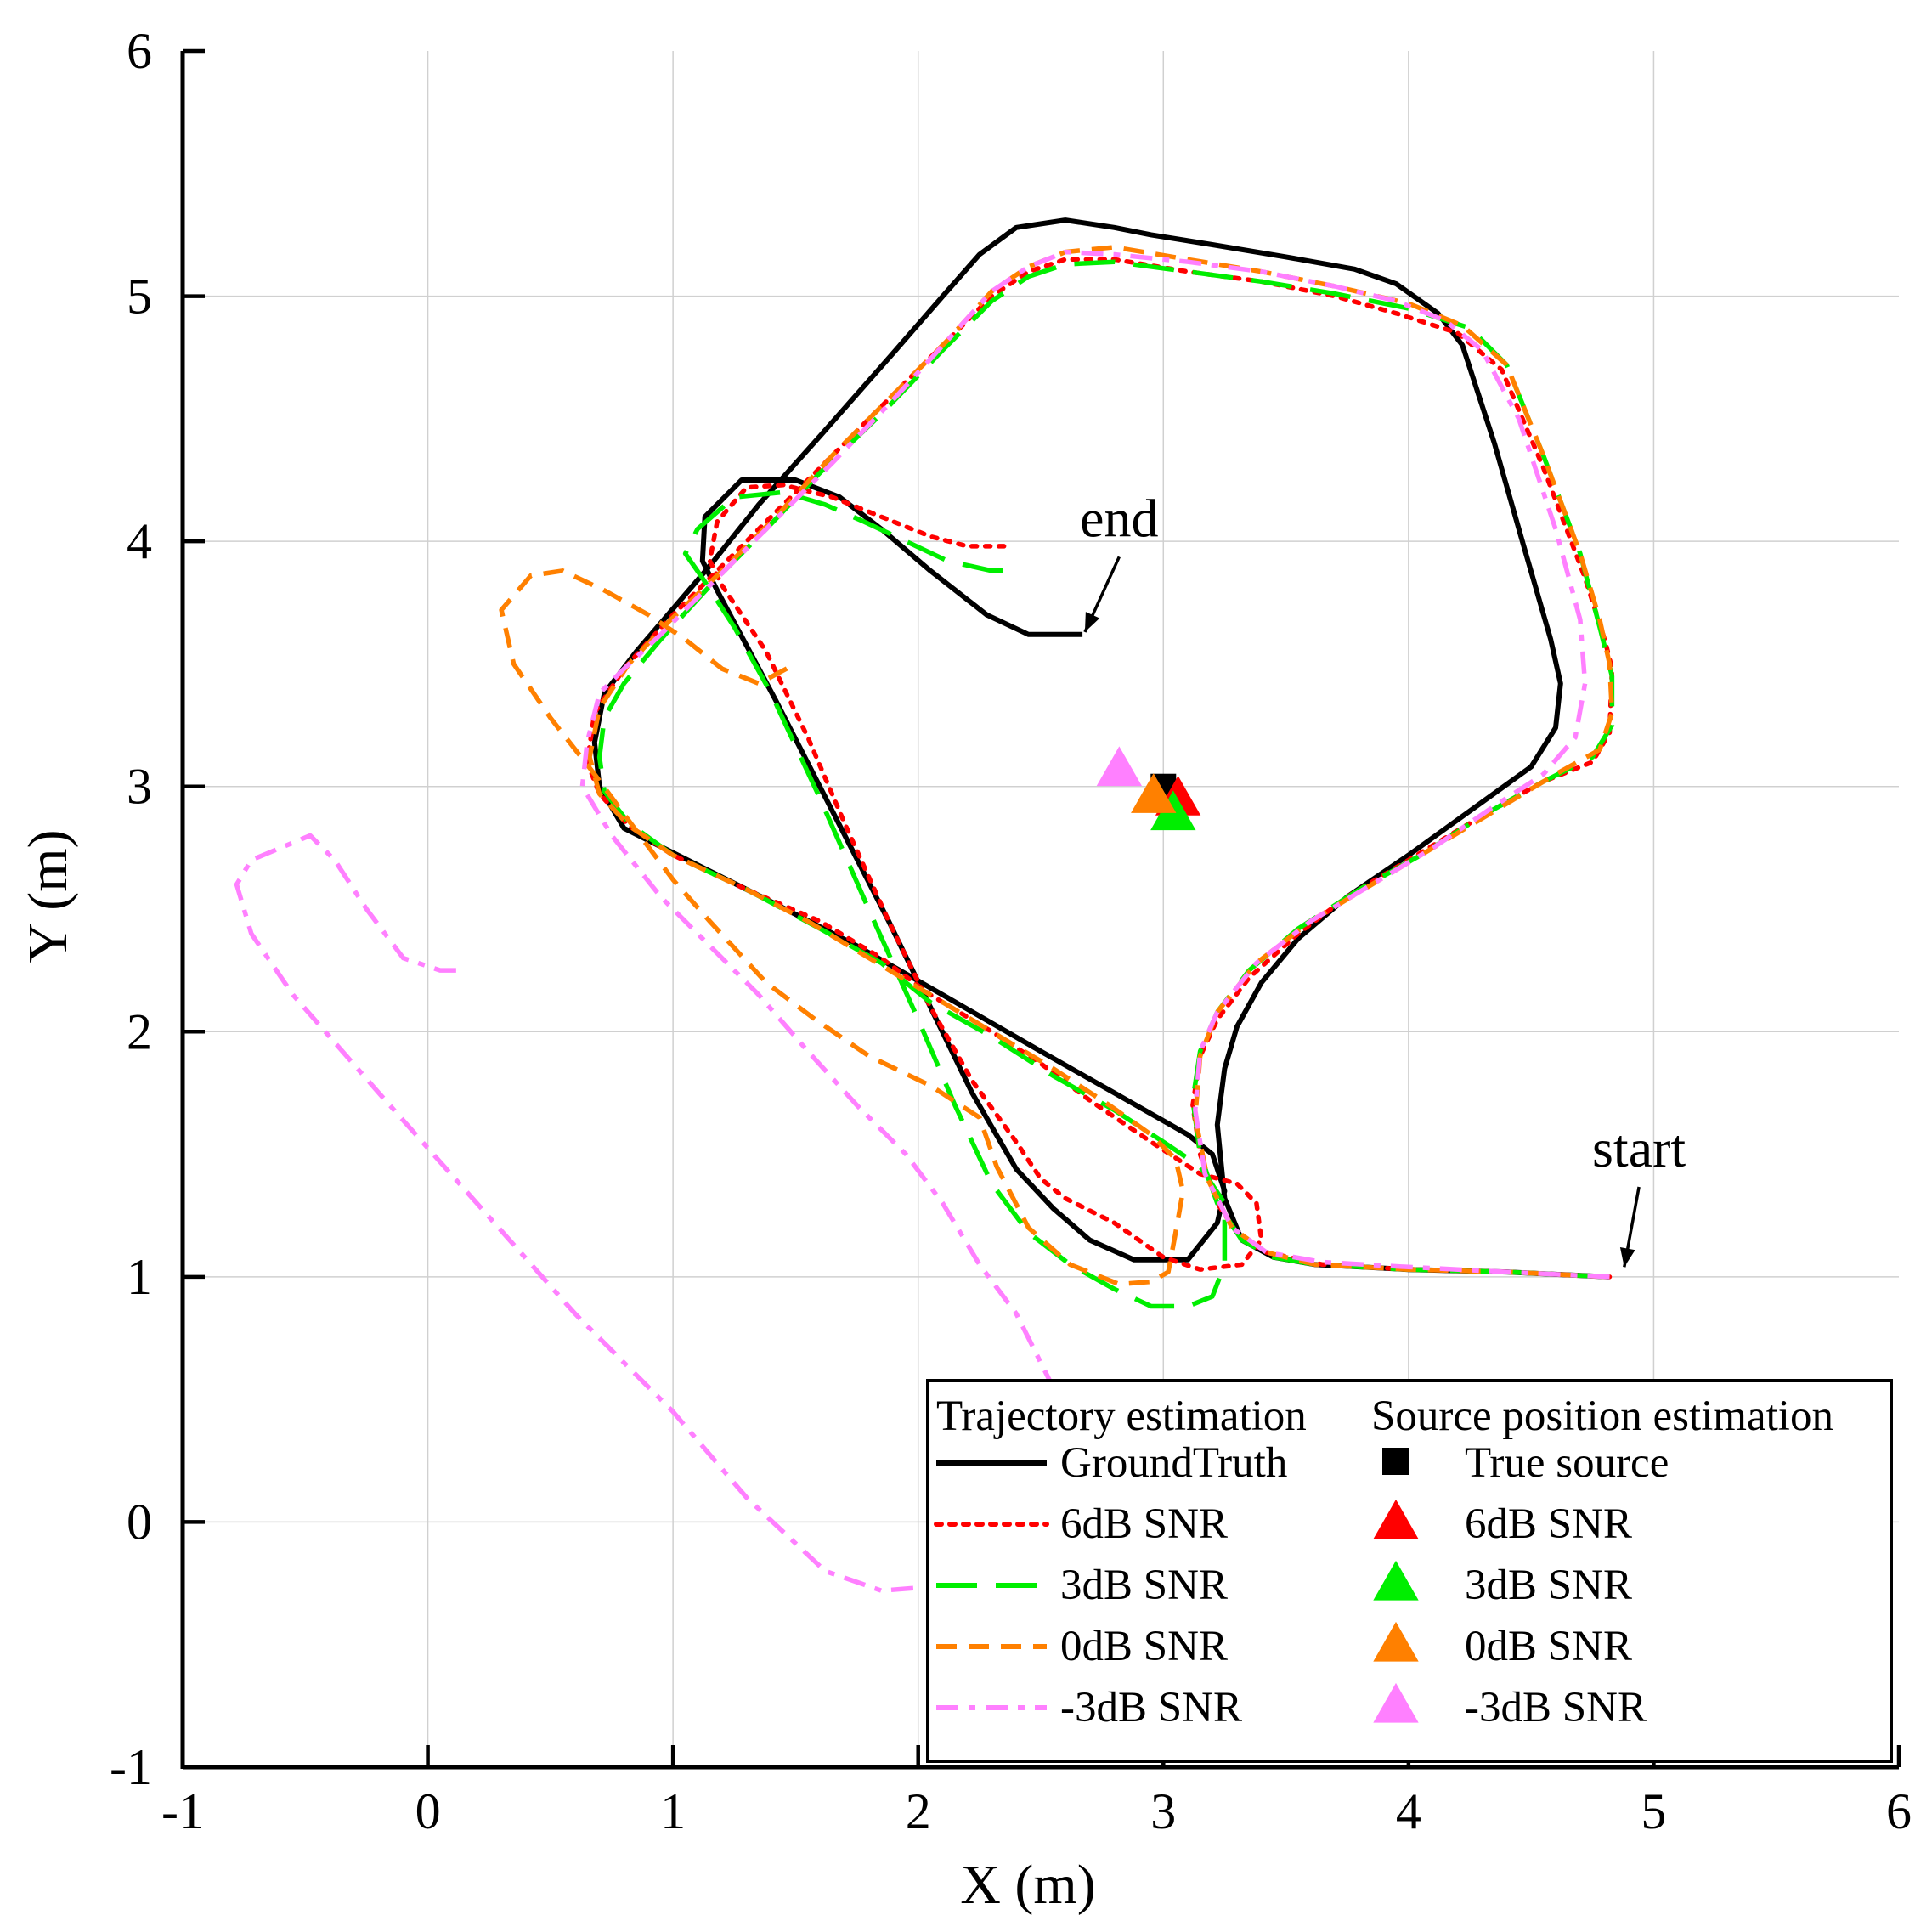 This screenshot has height=1932, width=1932. What do you see at coordinates (1383, 878) in the screenshot?
I see `annotation-layer: end start` at bounding box center [1383, 878].